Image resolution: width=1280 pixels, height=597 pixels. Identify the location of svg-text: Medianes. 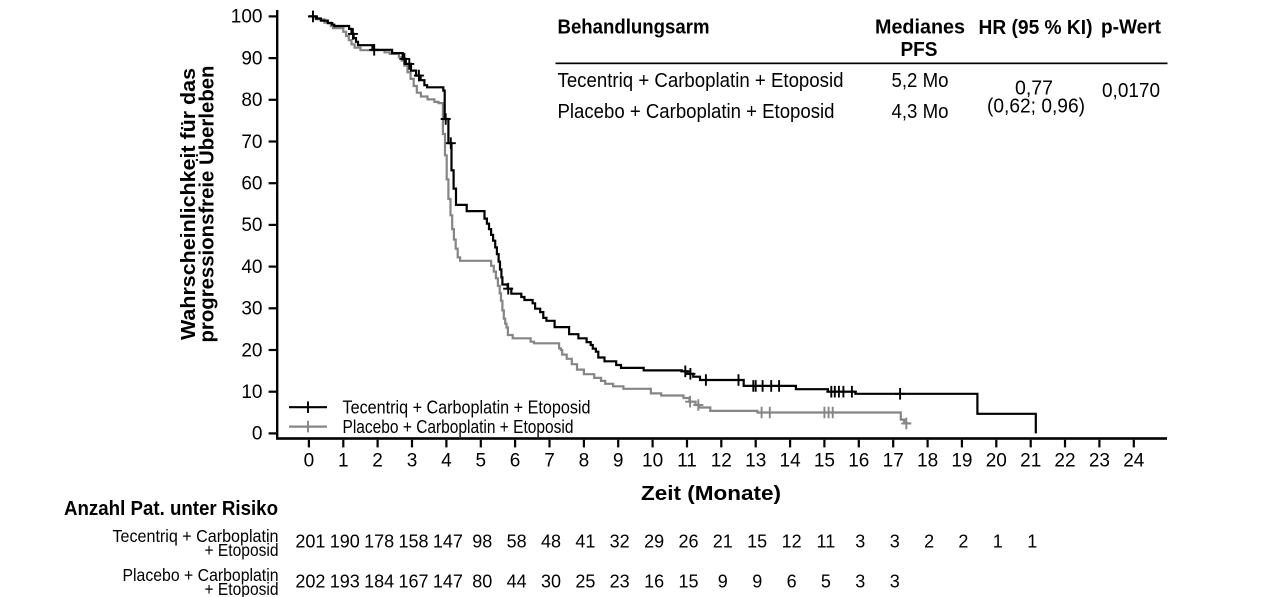
(920, 27).